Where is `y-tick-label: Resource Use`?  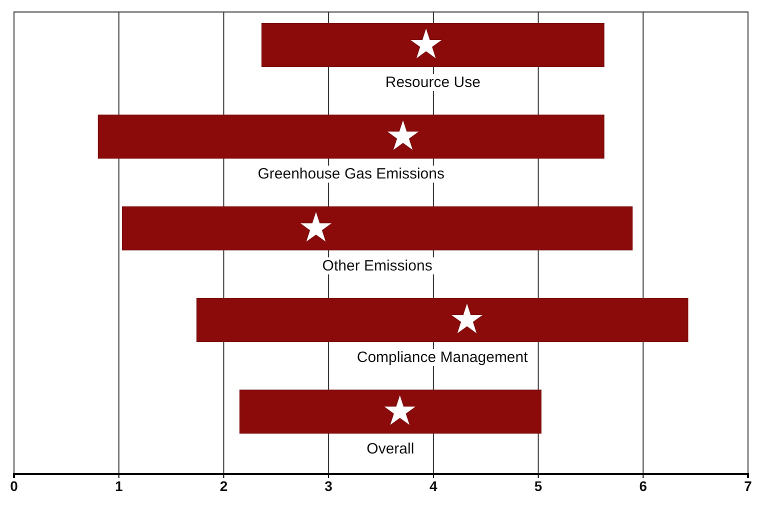
y-tick-label: Resource Use is located at coordinates (432, 82).